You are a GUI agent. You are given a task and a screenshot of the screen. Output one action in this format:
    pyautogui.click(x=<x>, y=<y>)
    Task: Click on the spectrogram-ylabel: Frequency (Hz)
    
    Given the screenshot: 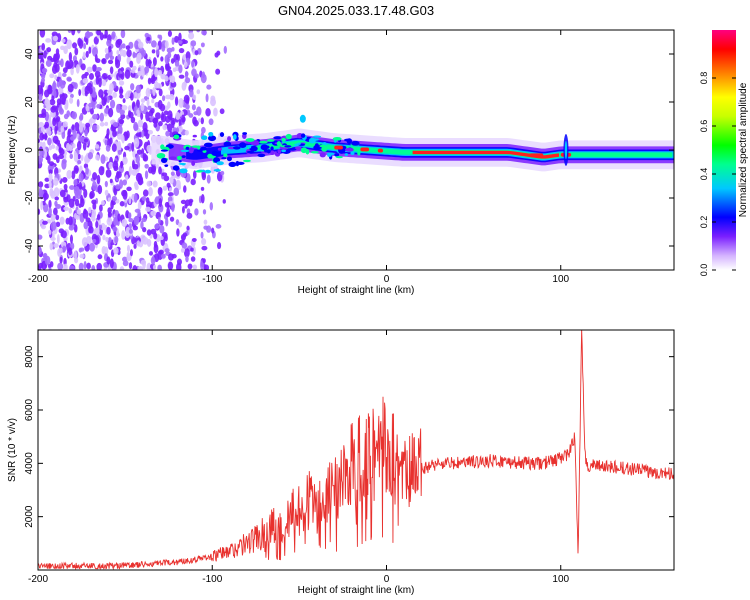 What is the action you would take?
    pyautogui.click(x=12, y=150)
    